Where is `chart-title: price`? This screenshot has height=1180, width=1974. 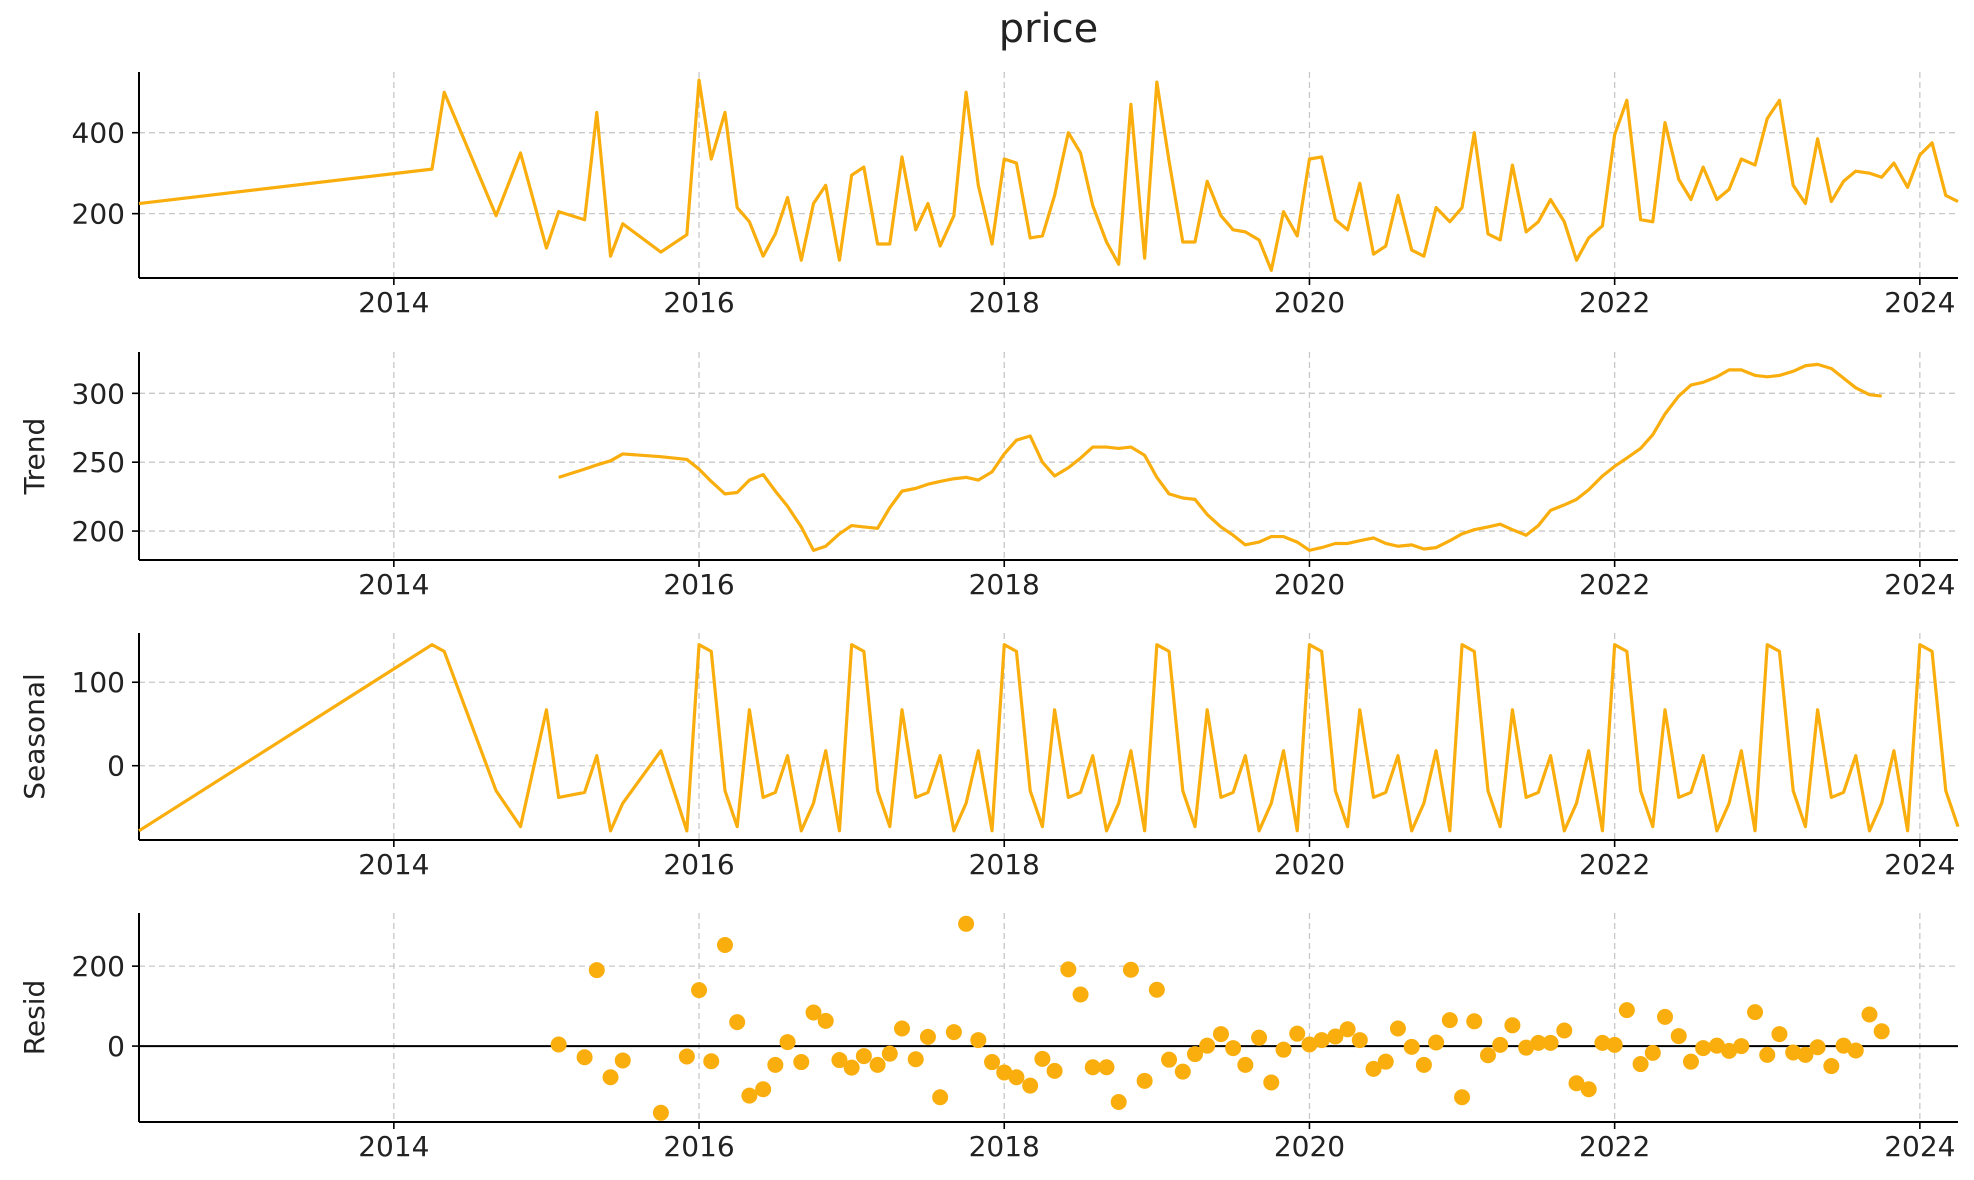
chart-title: price is located at coordinates (1049, 29).